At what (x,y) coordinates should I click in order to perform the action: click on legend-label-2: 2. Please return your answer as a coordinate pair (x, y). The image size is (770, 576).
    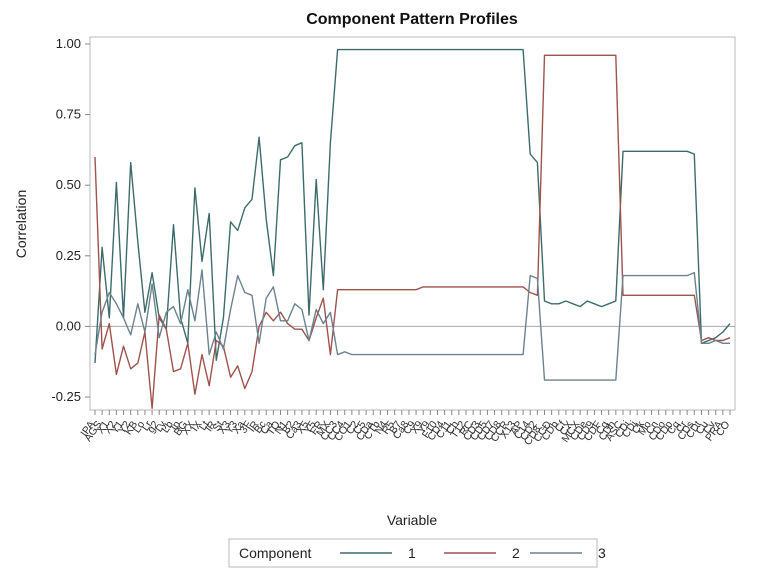
    Looking at the image, I should click on (516, 553).